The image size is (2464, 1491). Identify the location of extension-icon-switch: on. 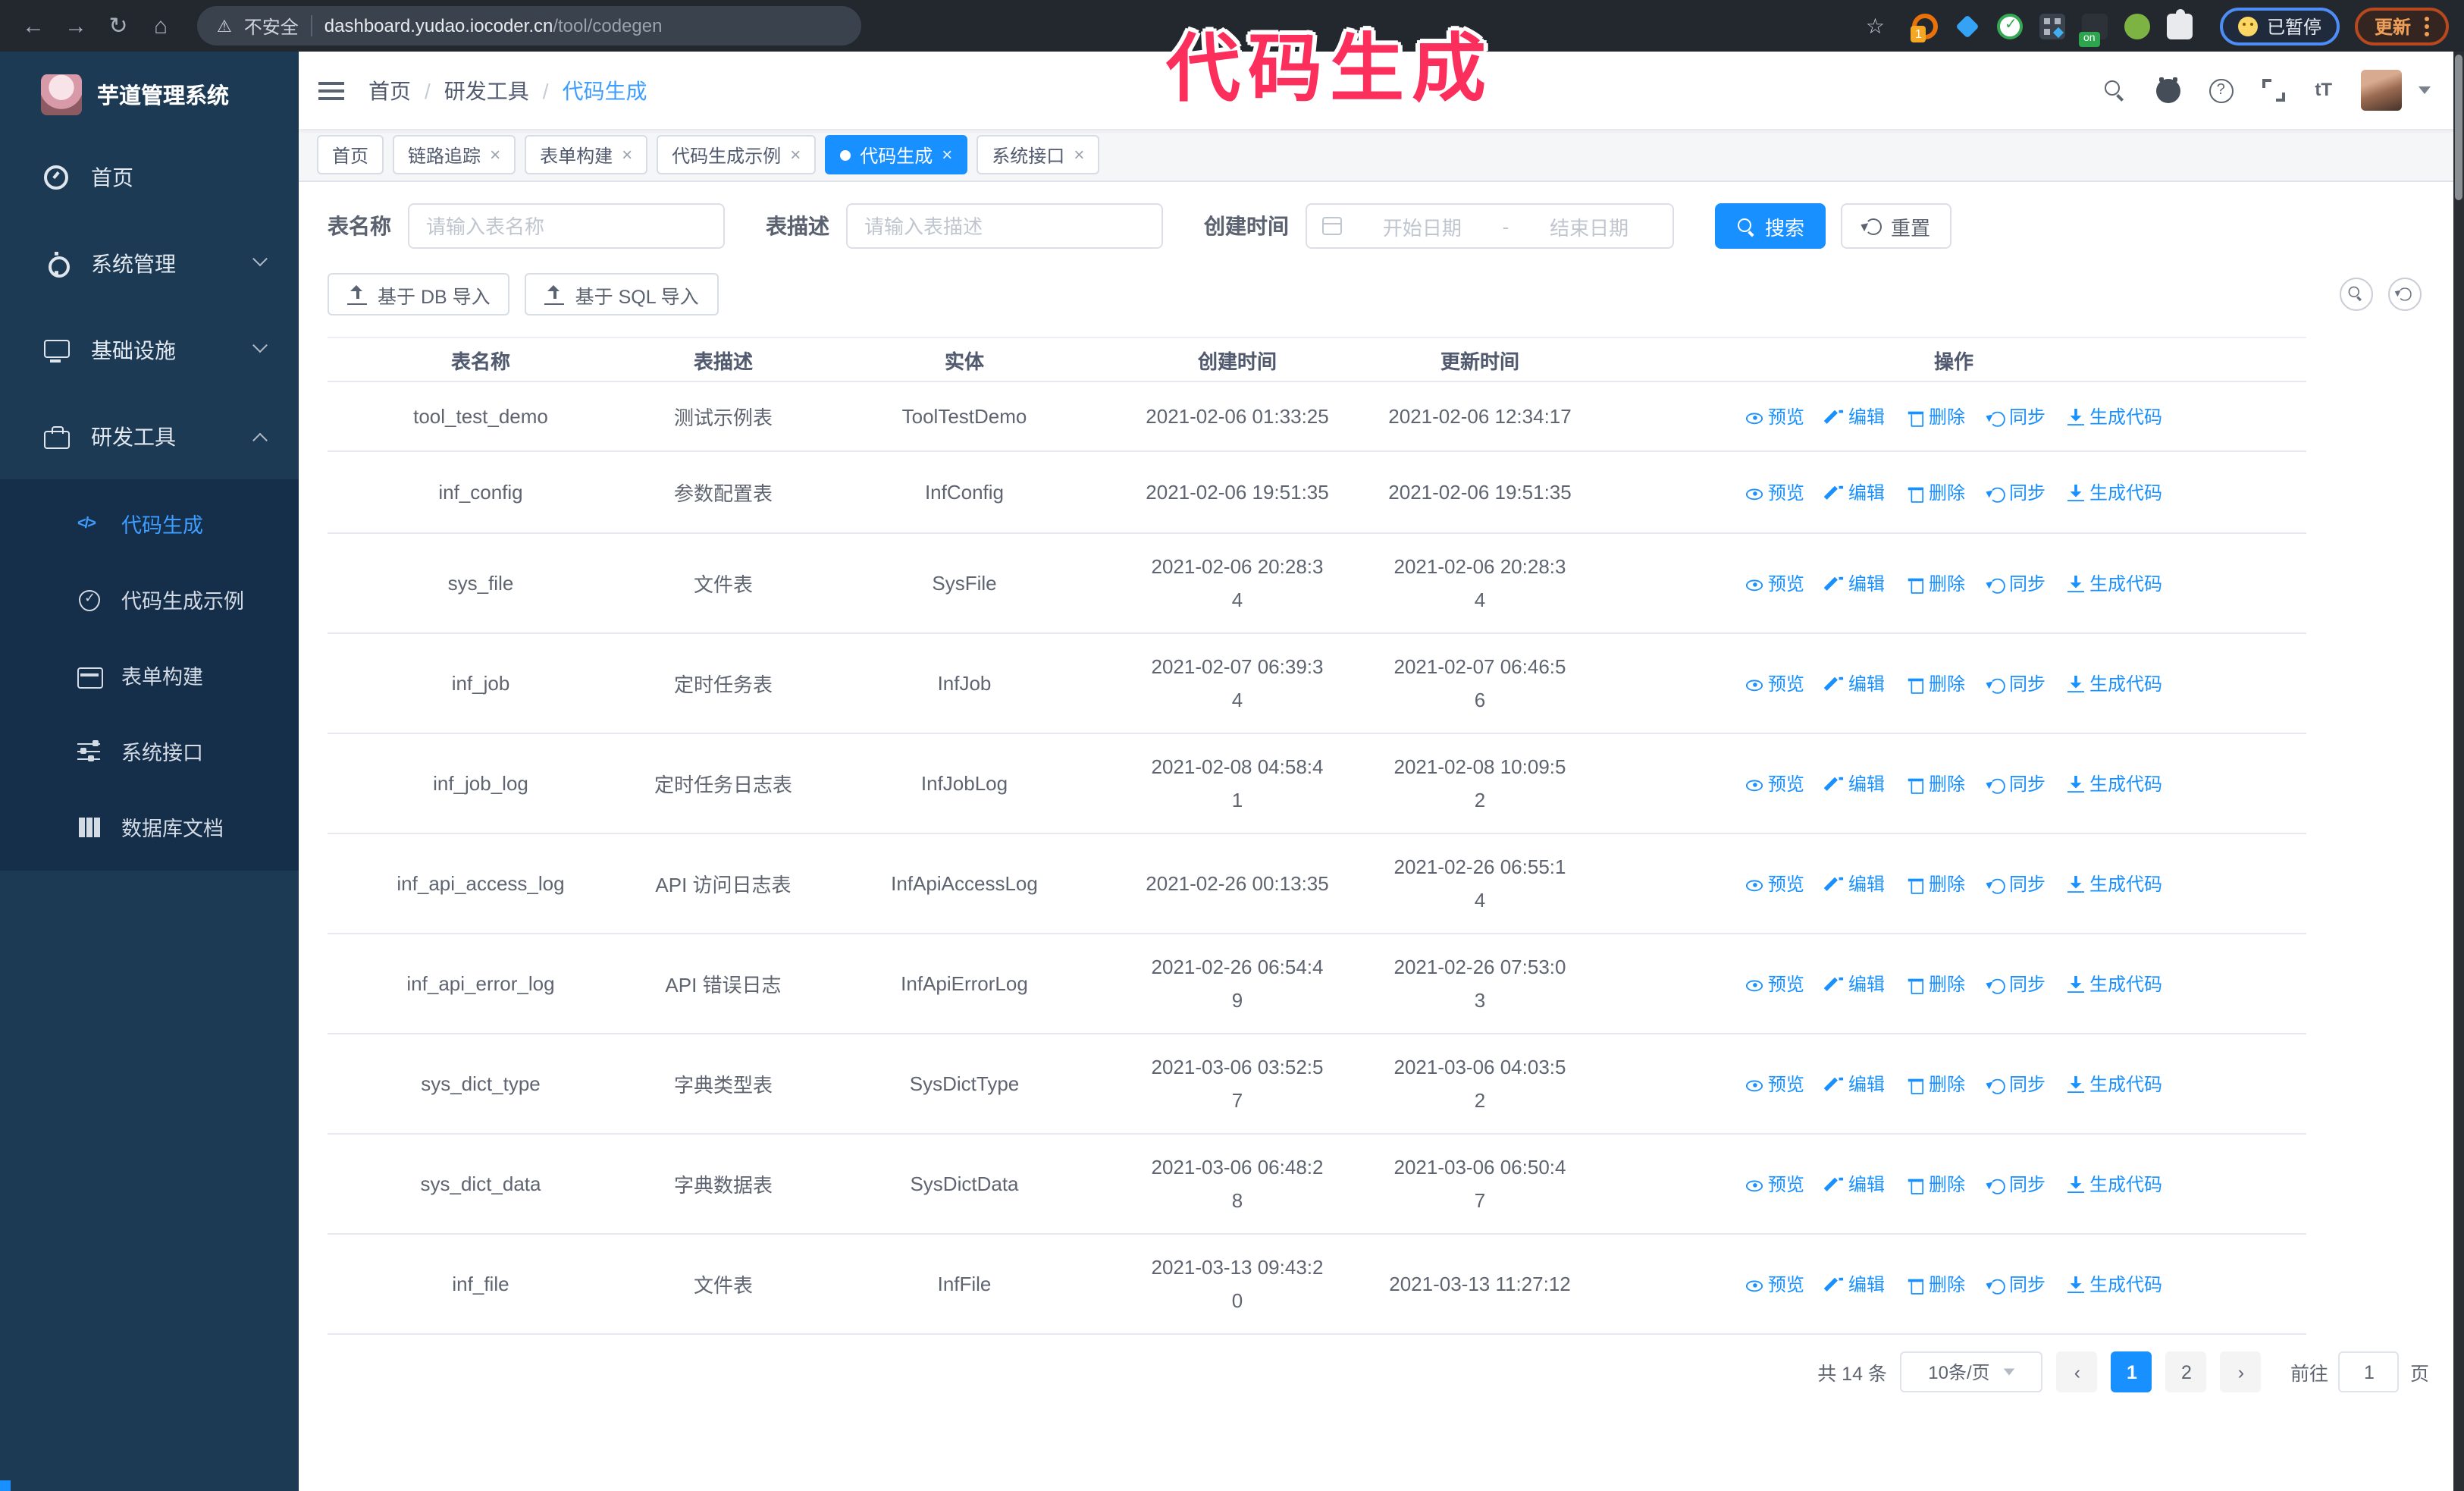
(2093, 29).